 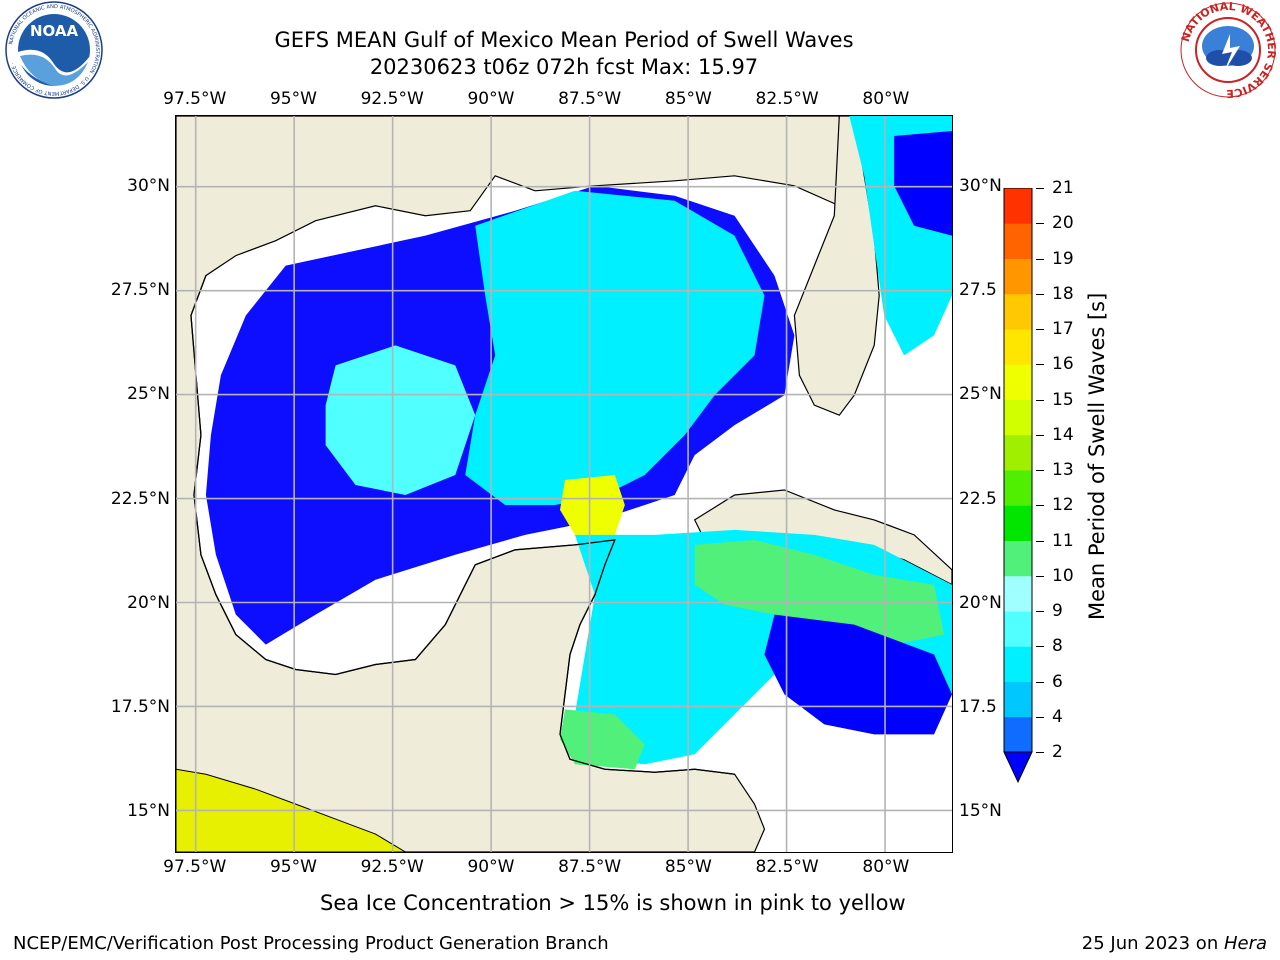 I want to click on colorbar-tick: 11, so click(x=1063, y=540).